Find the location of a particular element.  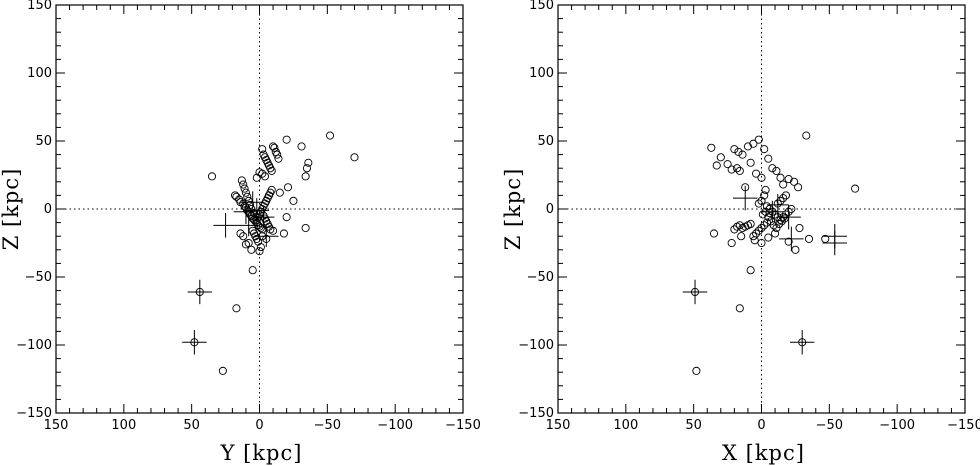

y-tick-label: −100 is located at coordinates (34, 345).